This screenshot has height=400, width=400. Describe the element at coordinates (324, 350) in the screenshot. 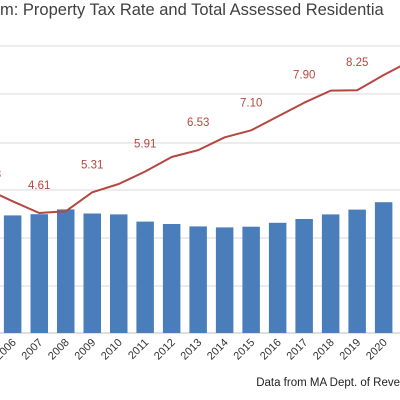

I see `x-tick-2018: 2018` at that location.